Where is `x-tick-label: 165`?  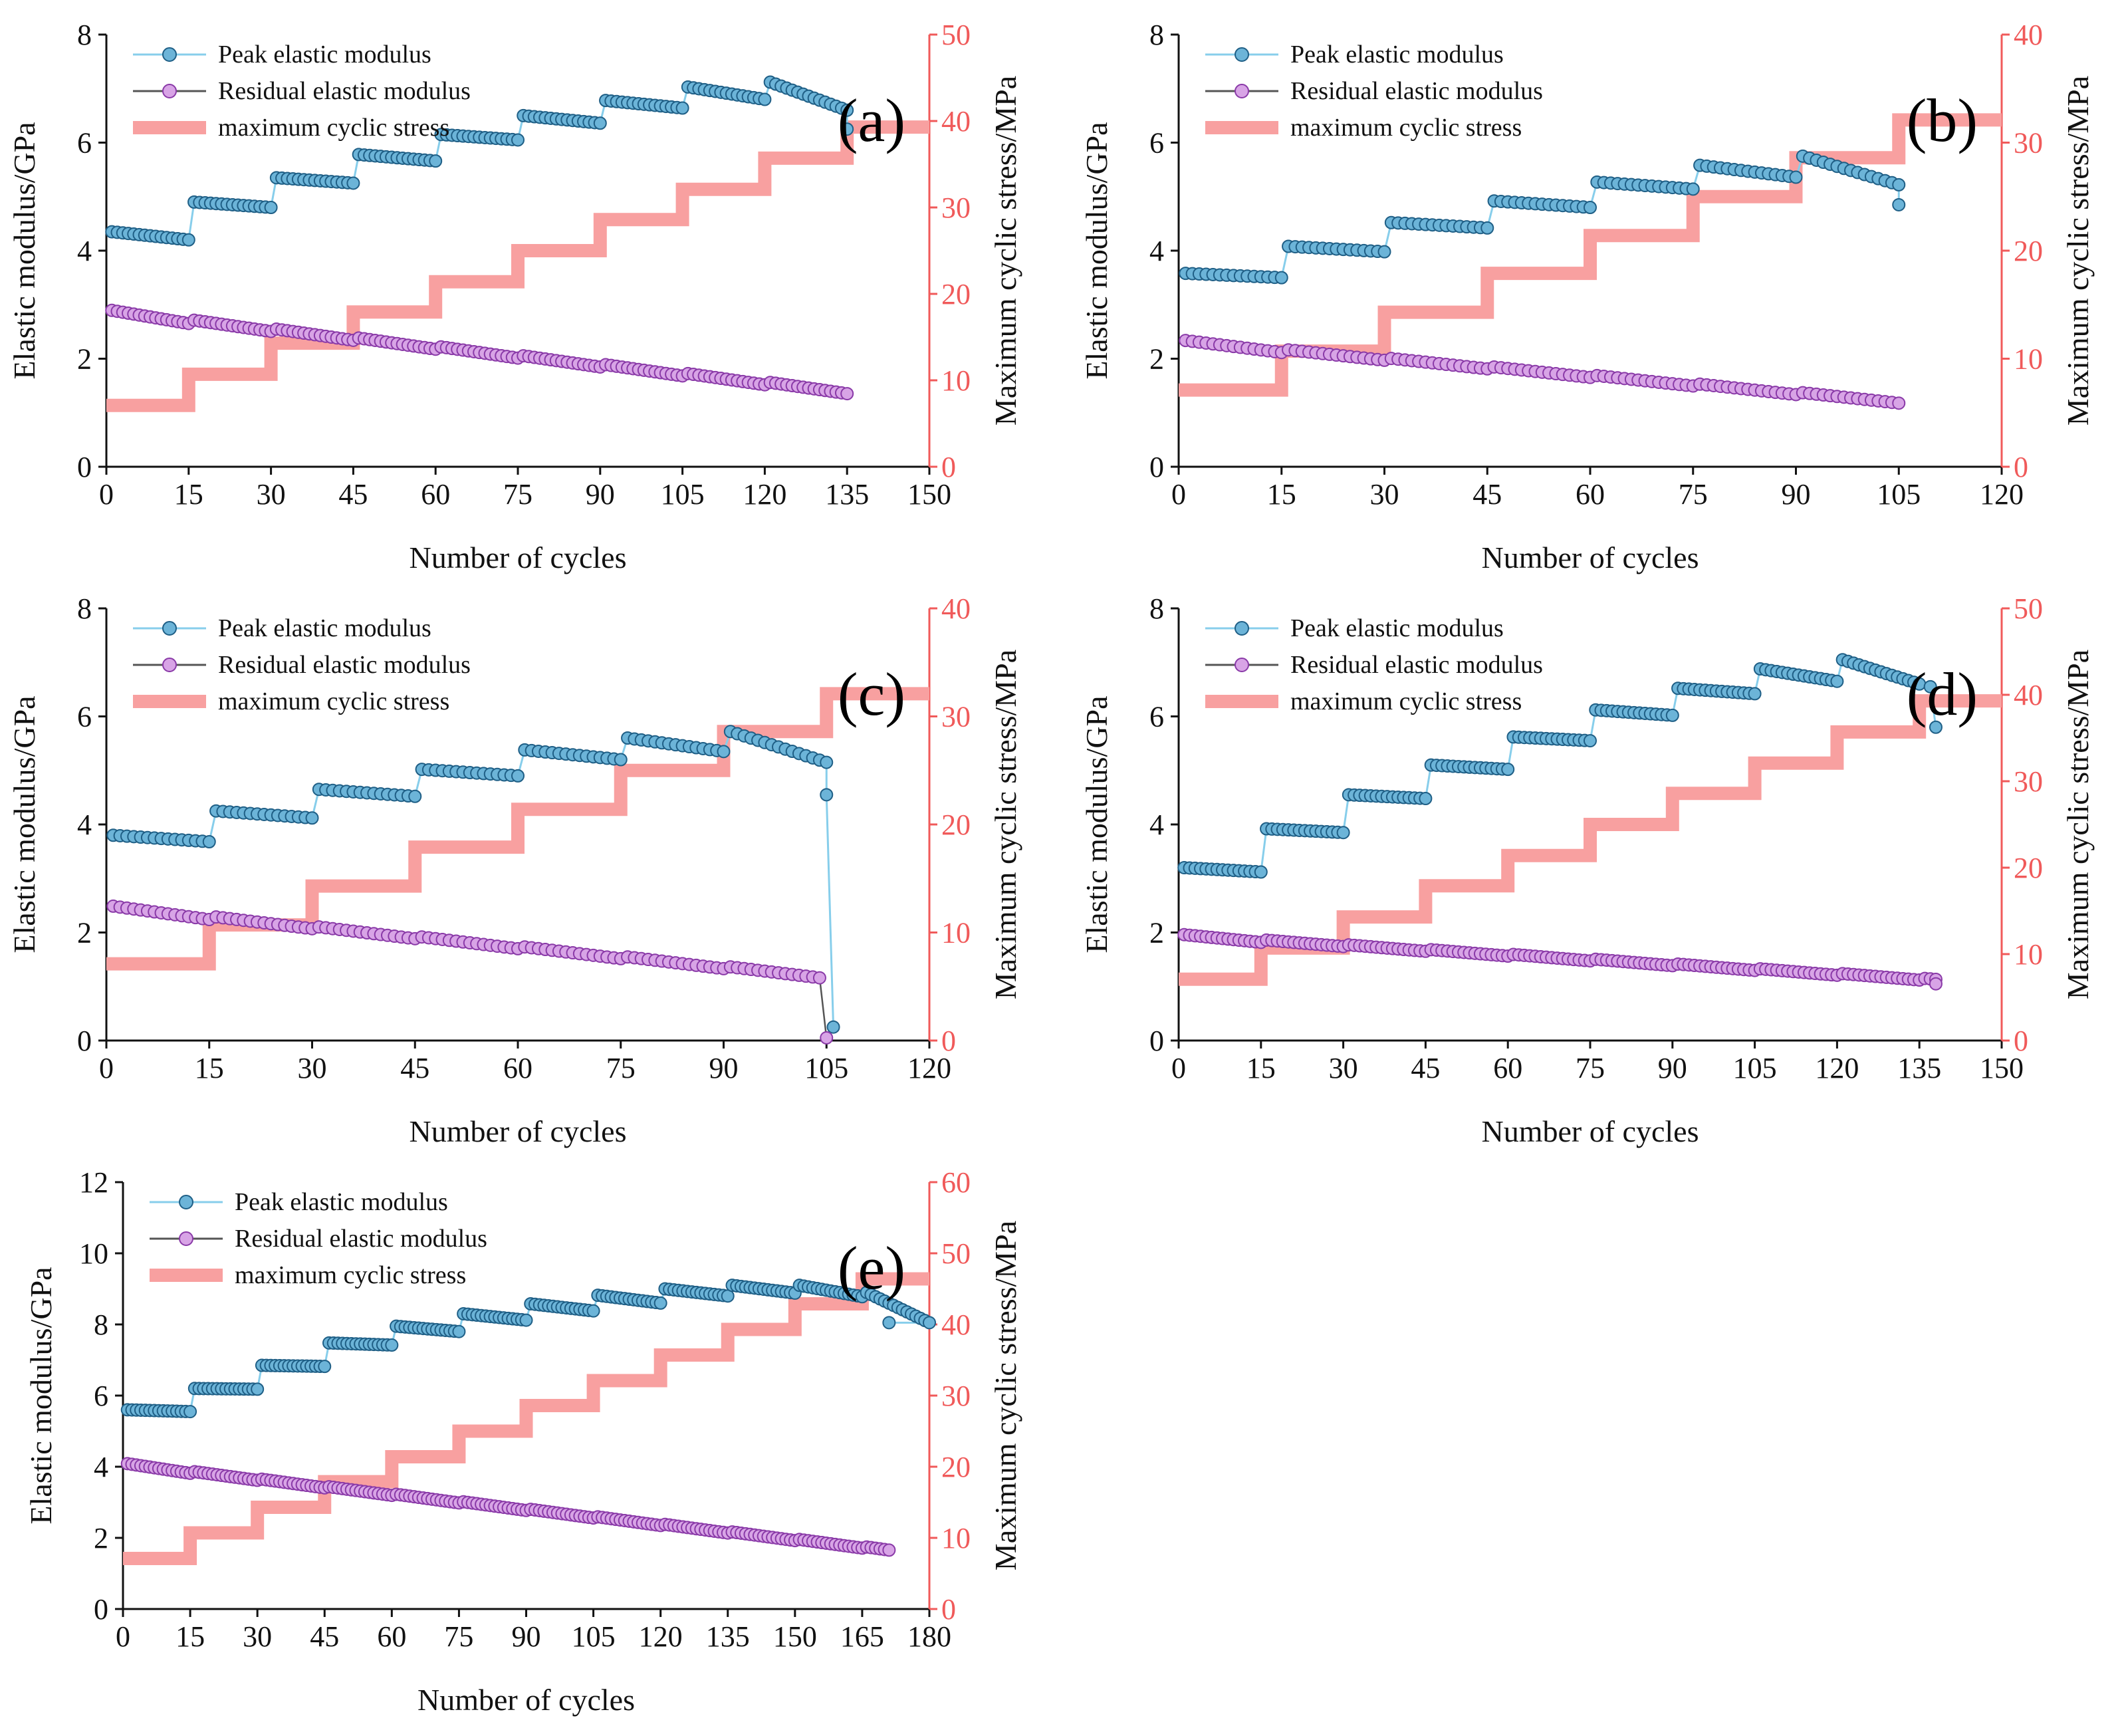 x-tick-label: 165 is located at coordinates (862, 1637).